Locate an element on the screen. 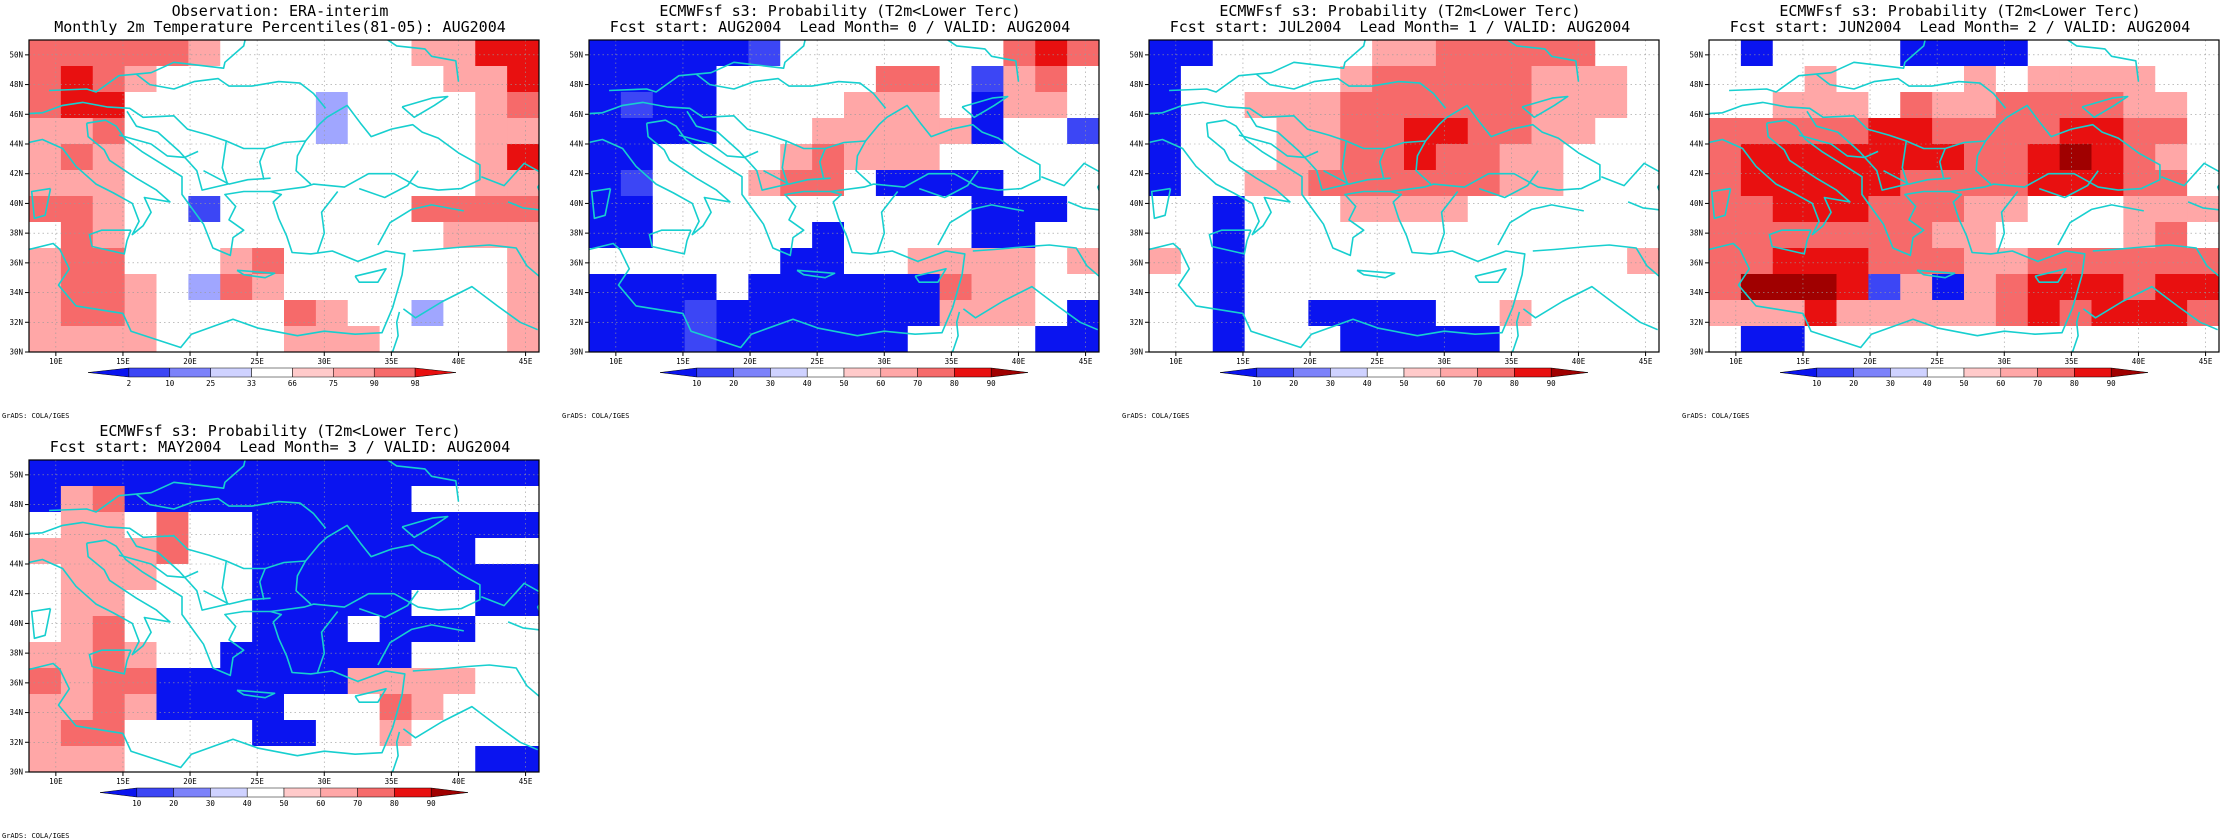  y-tick-label: 40N is located at coordinates (16, 203).